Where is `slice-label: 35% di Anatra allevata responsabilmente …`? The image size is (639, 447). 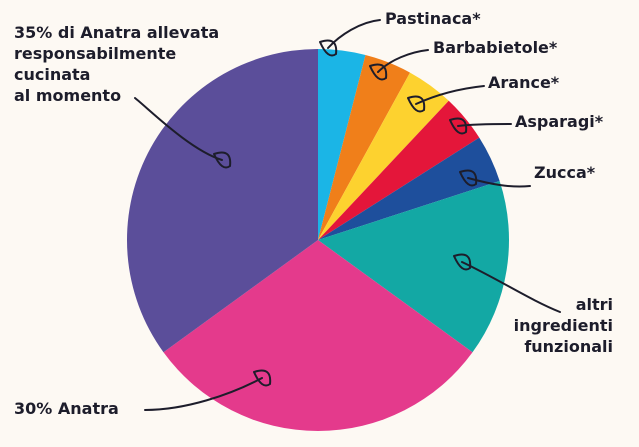 slice-label: 35% di Anatra allevata responsabilmente … is located at coordinates (117, 64).